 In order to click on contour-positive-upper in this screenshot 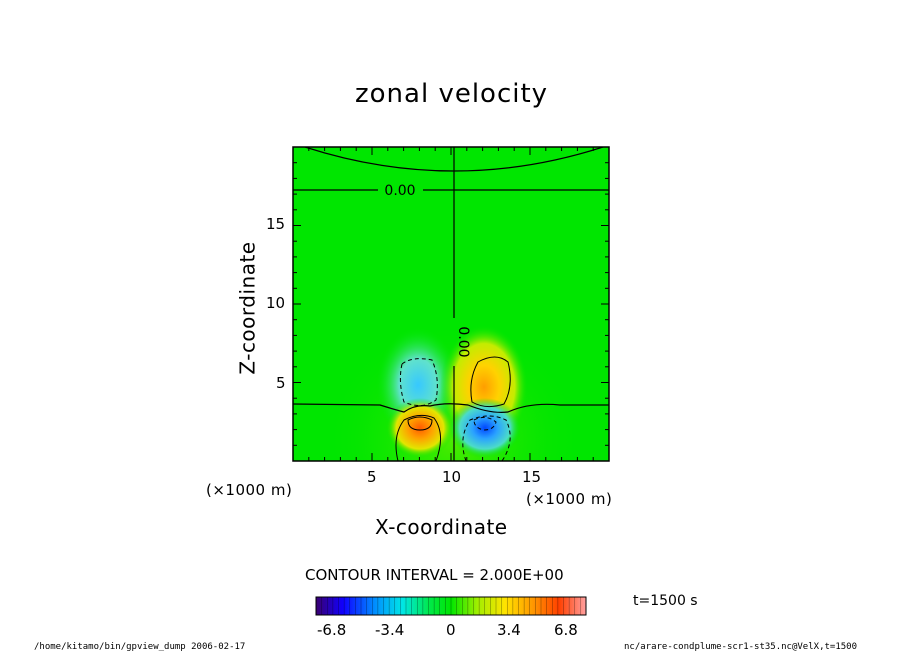, I will do `click(490, 382)`.